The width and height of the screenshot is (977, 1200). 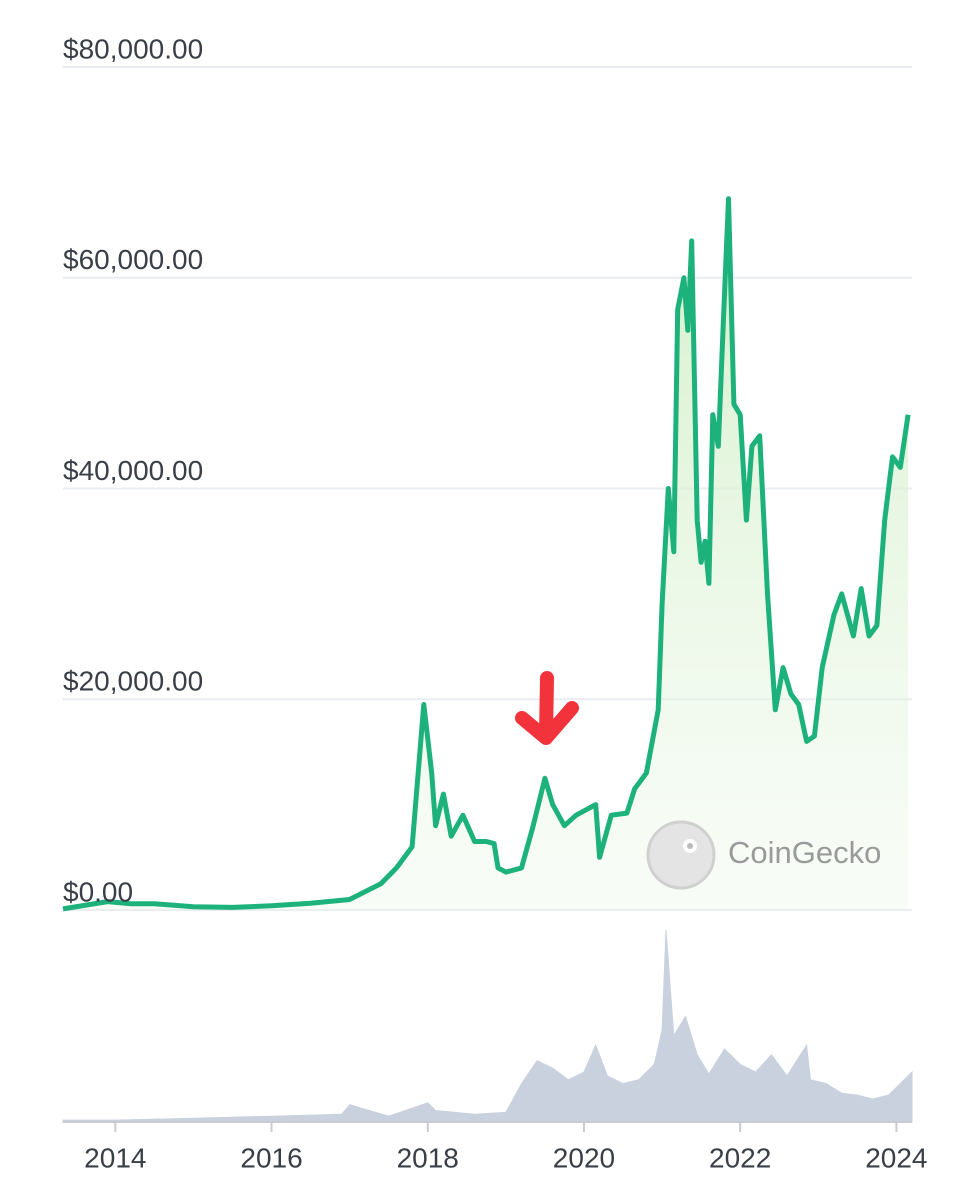 I want to click on y-tick-label: $80,000.00, so click(x=133, y=48).